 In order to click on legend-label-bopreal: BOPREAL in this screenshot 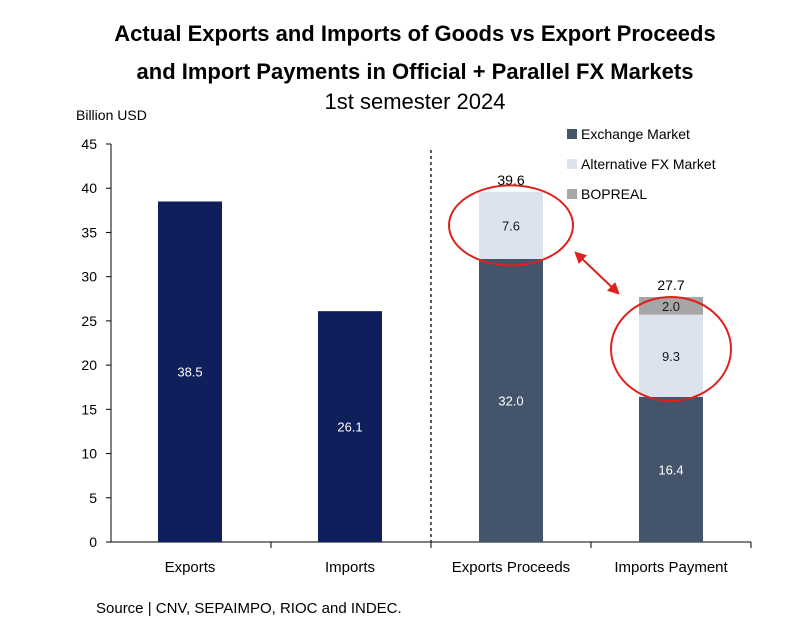, I will do `click(614, 194)`.